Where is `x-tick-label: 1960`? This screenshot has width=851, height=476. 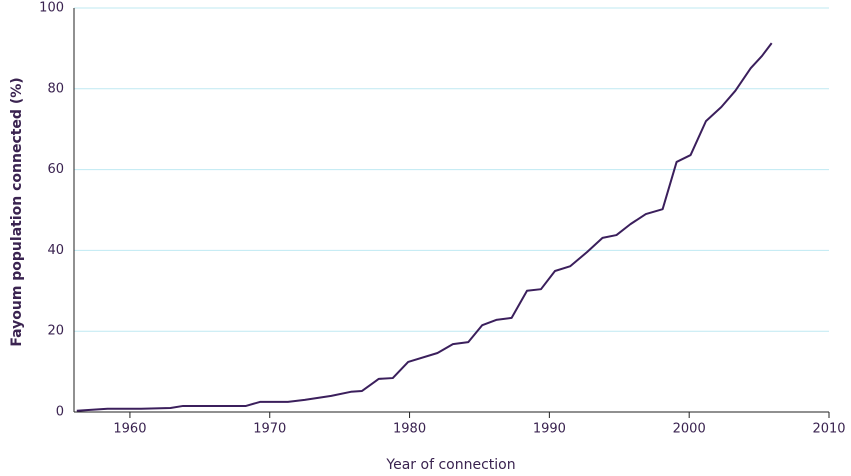
x-tick-label: 1960 is located at coordinates (129, 429).